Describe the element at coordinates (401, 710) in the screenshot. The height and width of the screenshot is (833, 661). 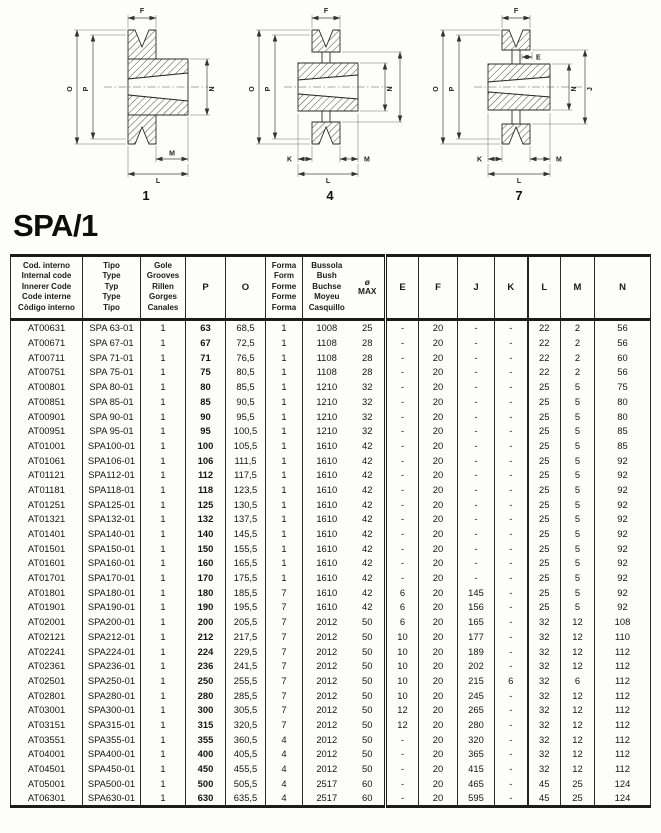
I see `cell-e: 12` at that location.